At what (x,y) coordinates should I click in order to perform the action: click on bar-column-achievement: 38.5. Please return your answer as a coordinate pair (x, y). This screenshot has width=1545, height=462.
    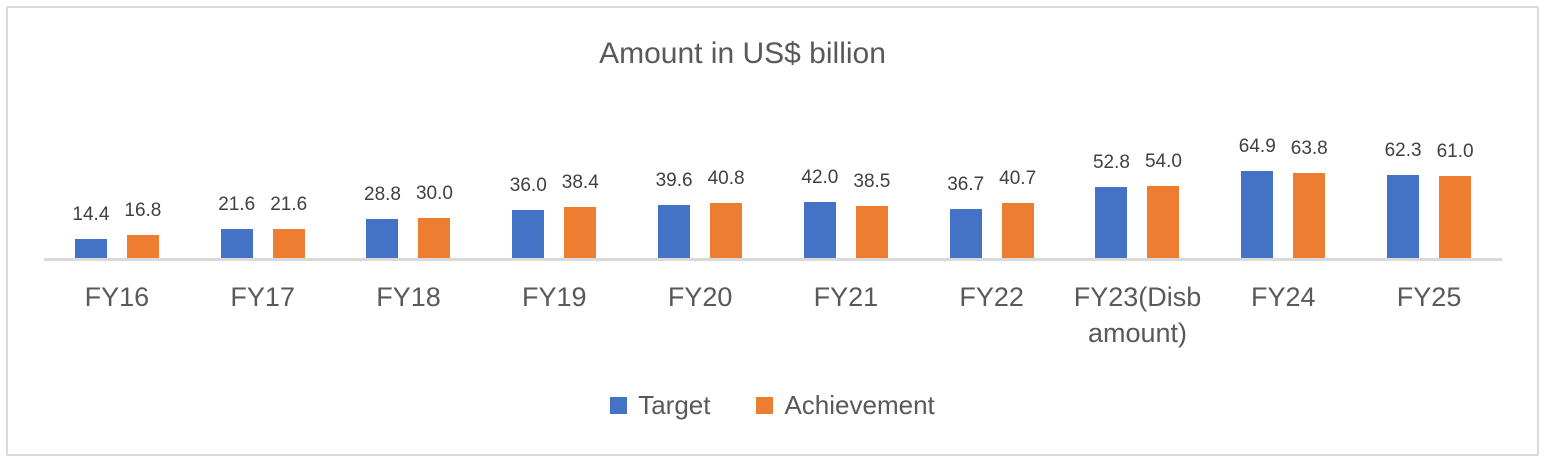
    Looking at the image, I should click on (871, 214).